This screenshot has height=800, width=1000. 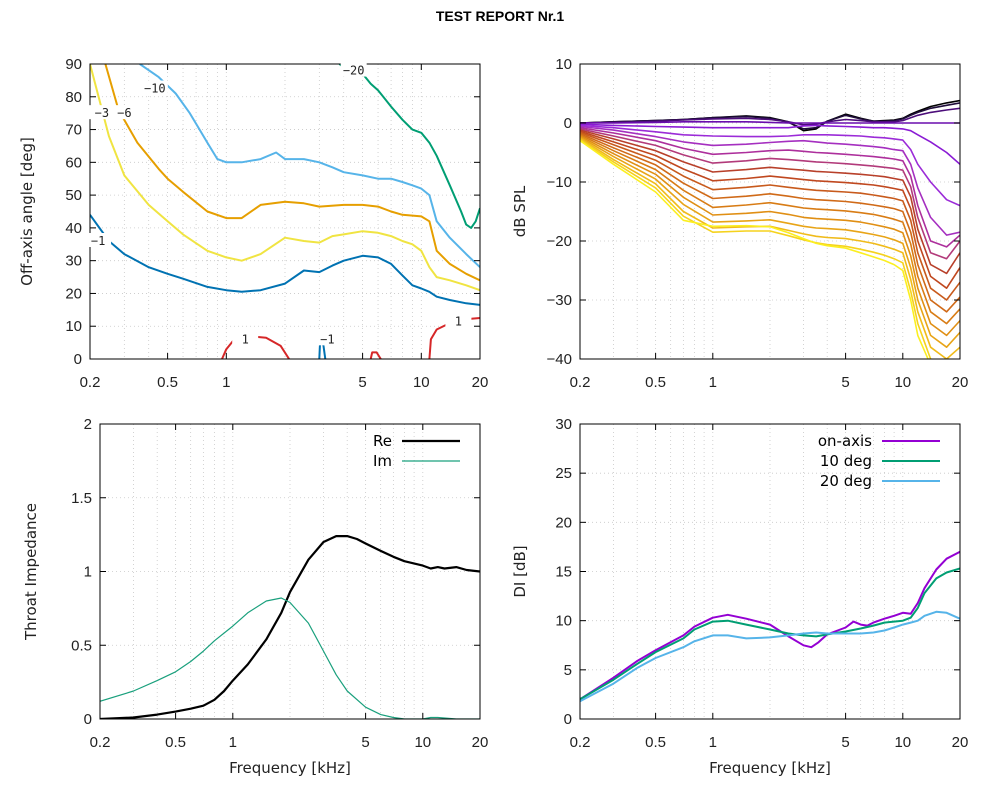 I want to click on y-tick-label: 90, so click(x=73, y=64).